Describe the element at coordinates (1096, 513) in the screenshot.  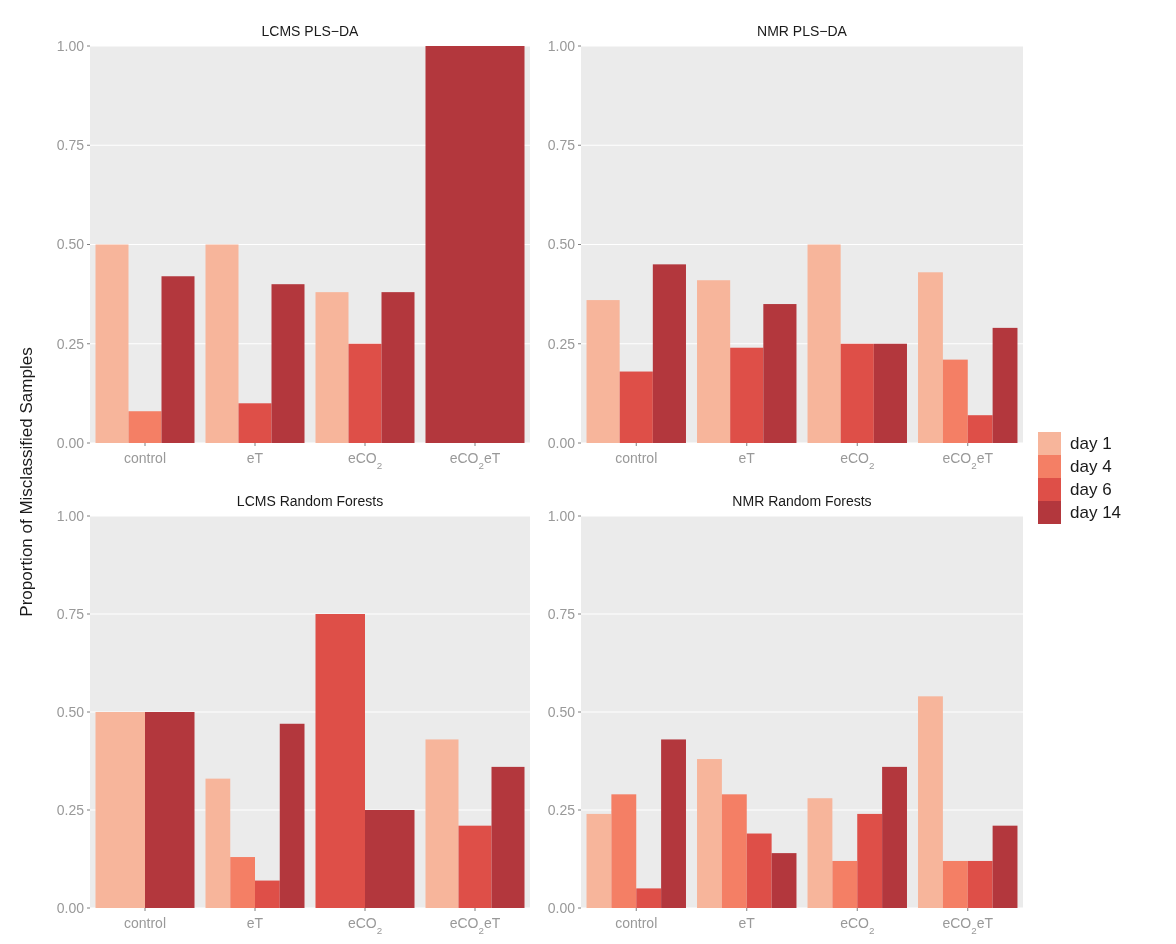
I see `legend-label: day 14` at that location.